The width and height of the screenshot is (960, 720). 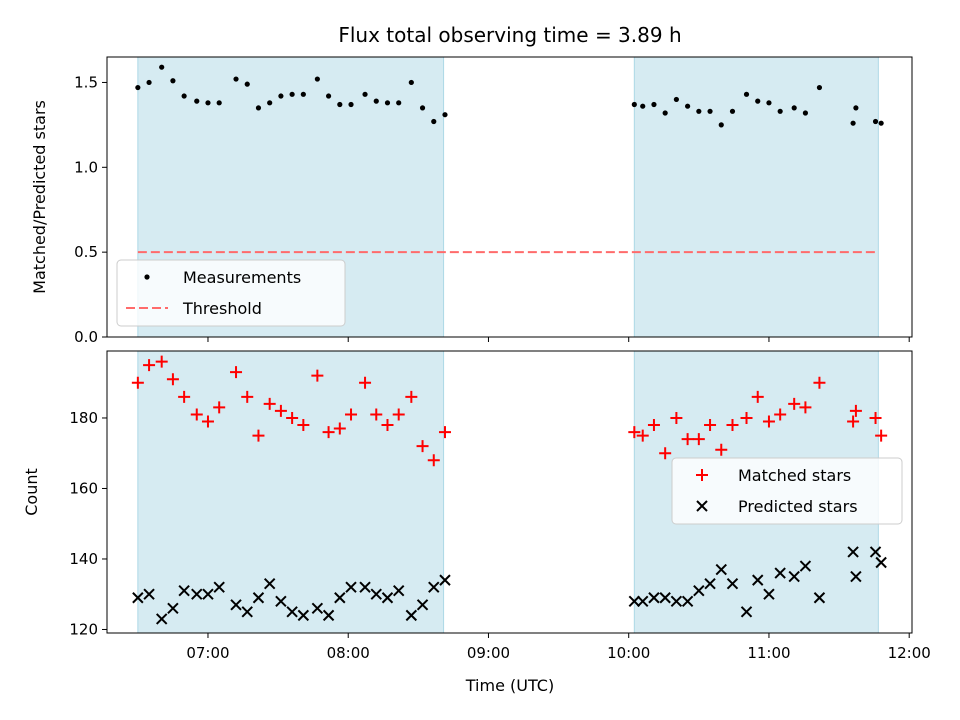 What do you see at coordinates (787, 491) in the screenshot?
I see `bottom-legend: Matched stars Predicted stars` at bounding box center [787, 491].